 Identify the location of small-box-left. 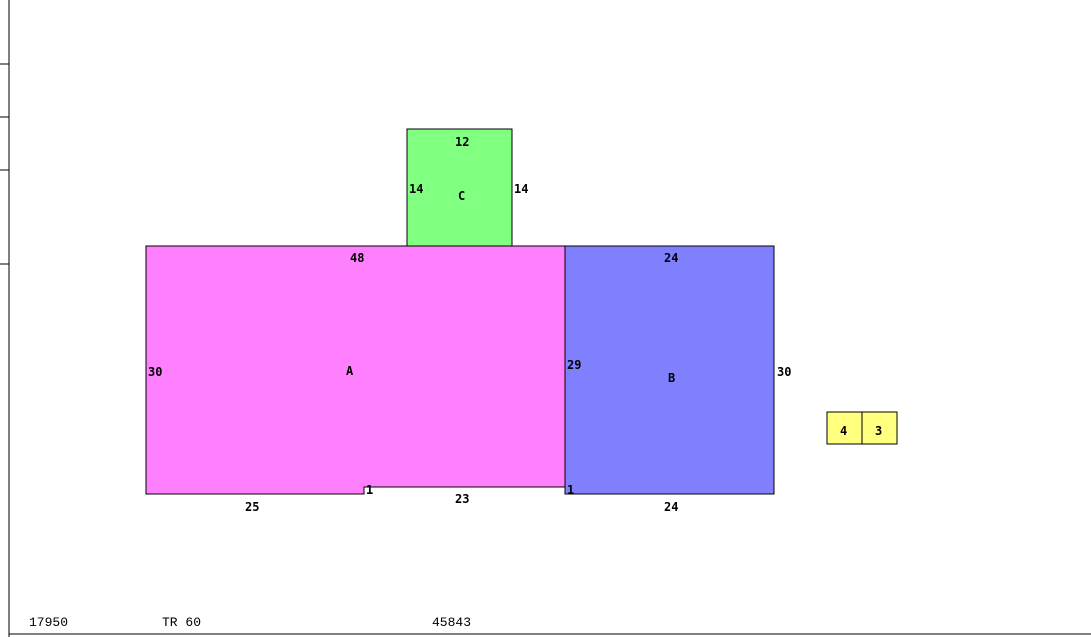
(844, 428).